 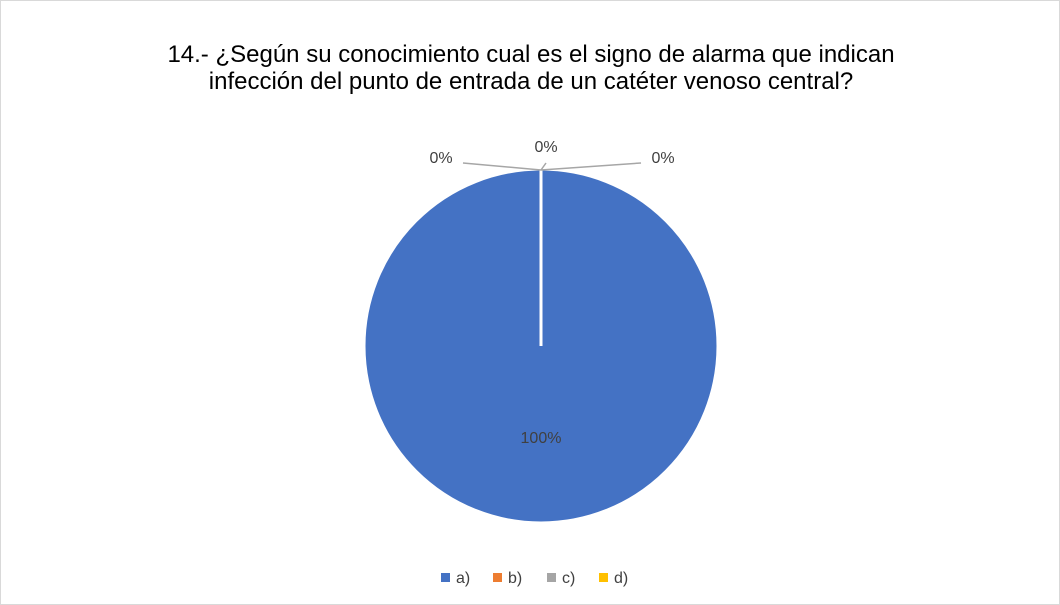 What do you see at coordinates (541, 438) in the screenshot?
I see `data-label: 100%` at bounding box center [541, 438].